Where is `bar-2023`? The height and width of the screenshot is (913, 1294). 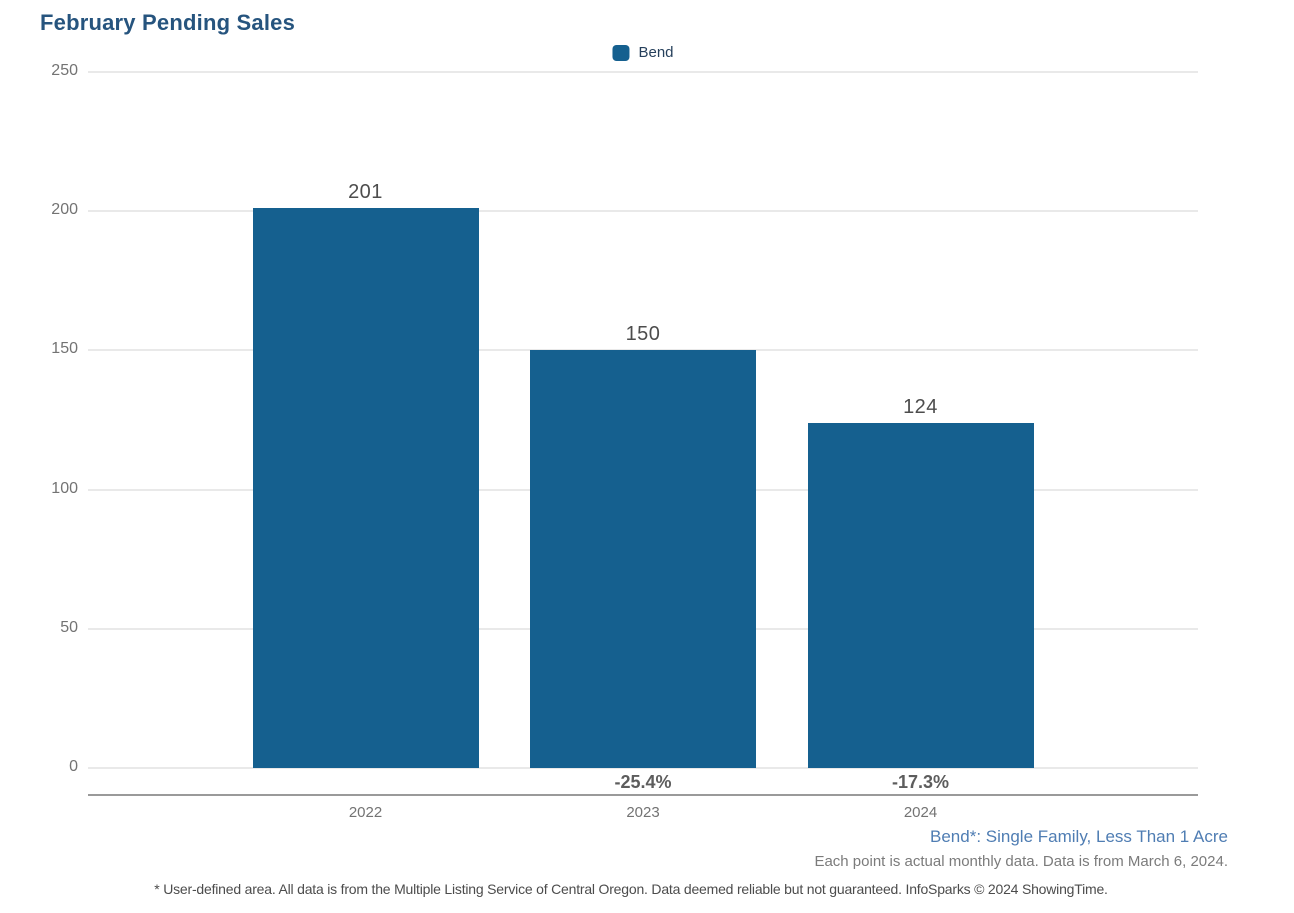 bar-2023 is located at coordinates (643, 559).